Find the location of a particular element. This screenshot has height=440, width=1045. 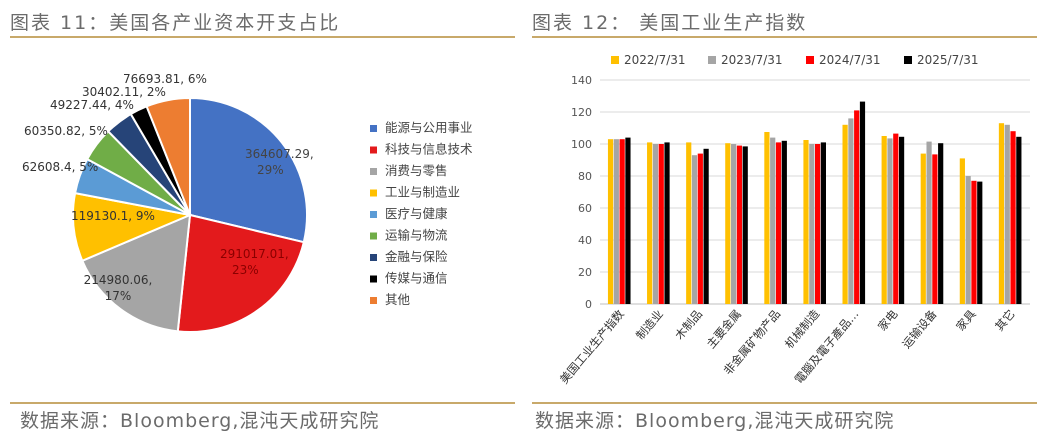

pie-data-label: 214980.06, is located at coordinates (118, 280).